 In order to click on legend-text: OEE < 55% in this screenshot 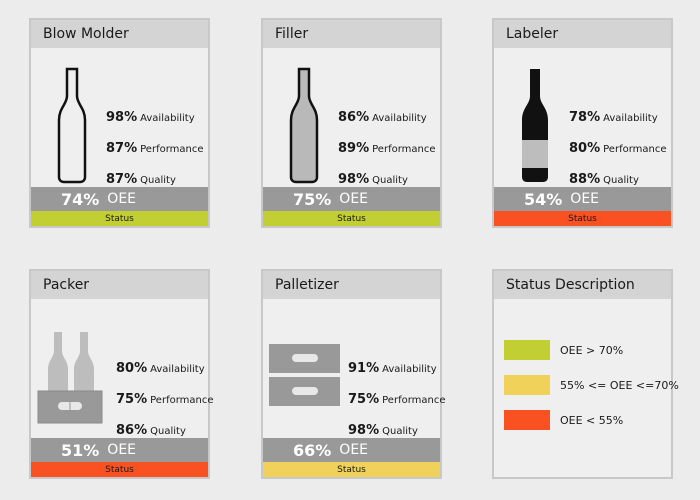, I will do `click(592, 420)`.